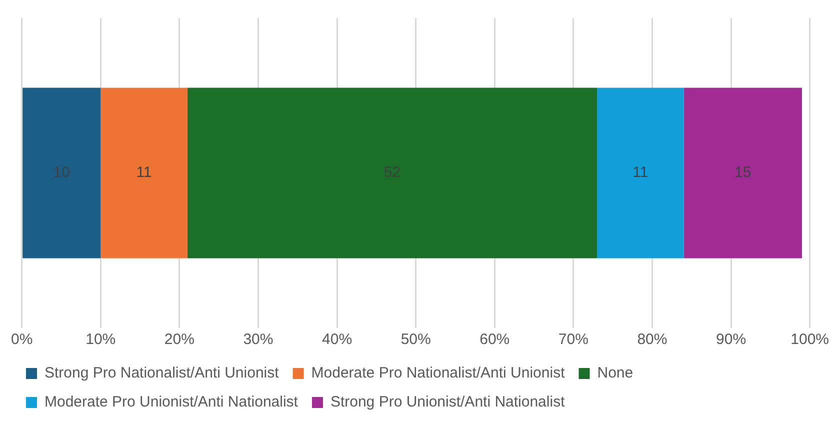 Image resolution: width=840 pixels, height=428 pixels. What do you see at coordinates (731, 339) in the screenshot?
I see `x-tick-label: 90%` at bounding box center [731, 339].